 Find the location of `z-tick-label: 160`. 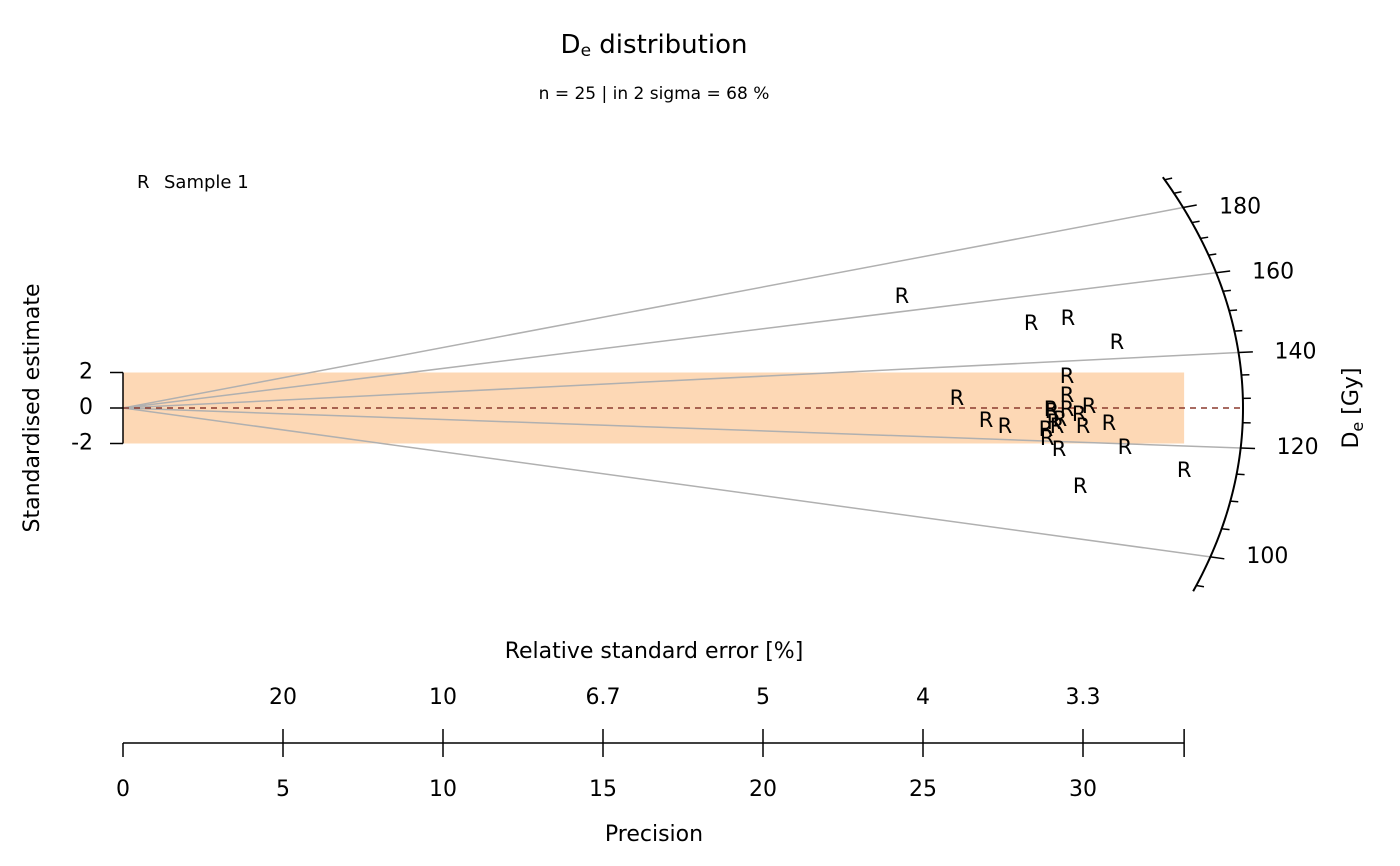

z-tick-label: 160 is located at coordinates (1273, 272).